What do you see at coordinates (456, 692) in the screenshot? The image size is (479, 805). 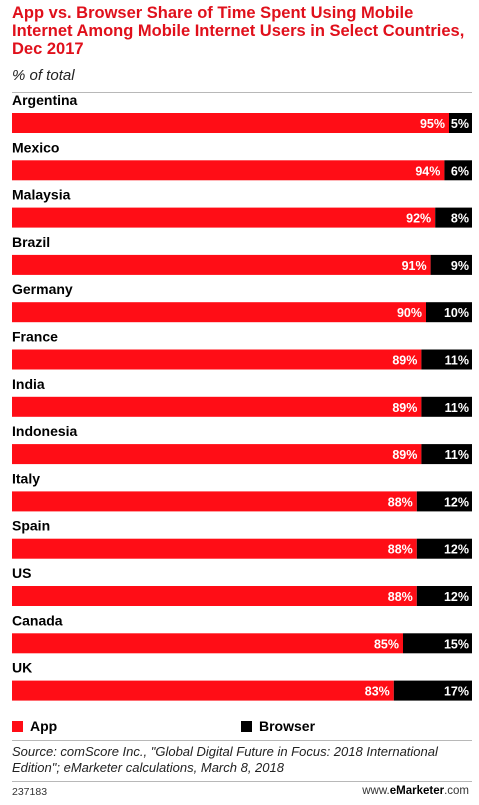 I see `data-label-browser-uk: 17%` at bounding box center [456, 692].